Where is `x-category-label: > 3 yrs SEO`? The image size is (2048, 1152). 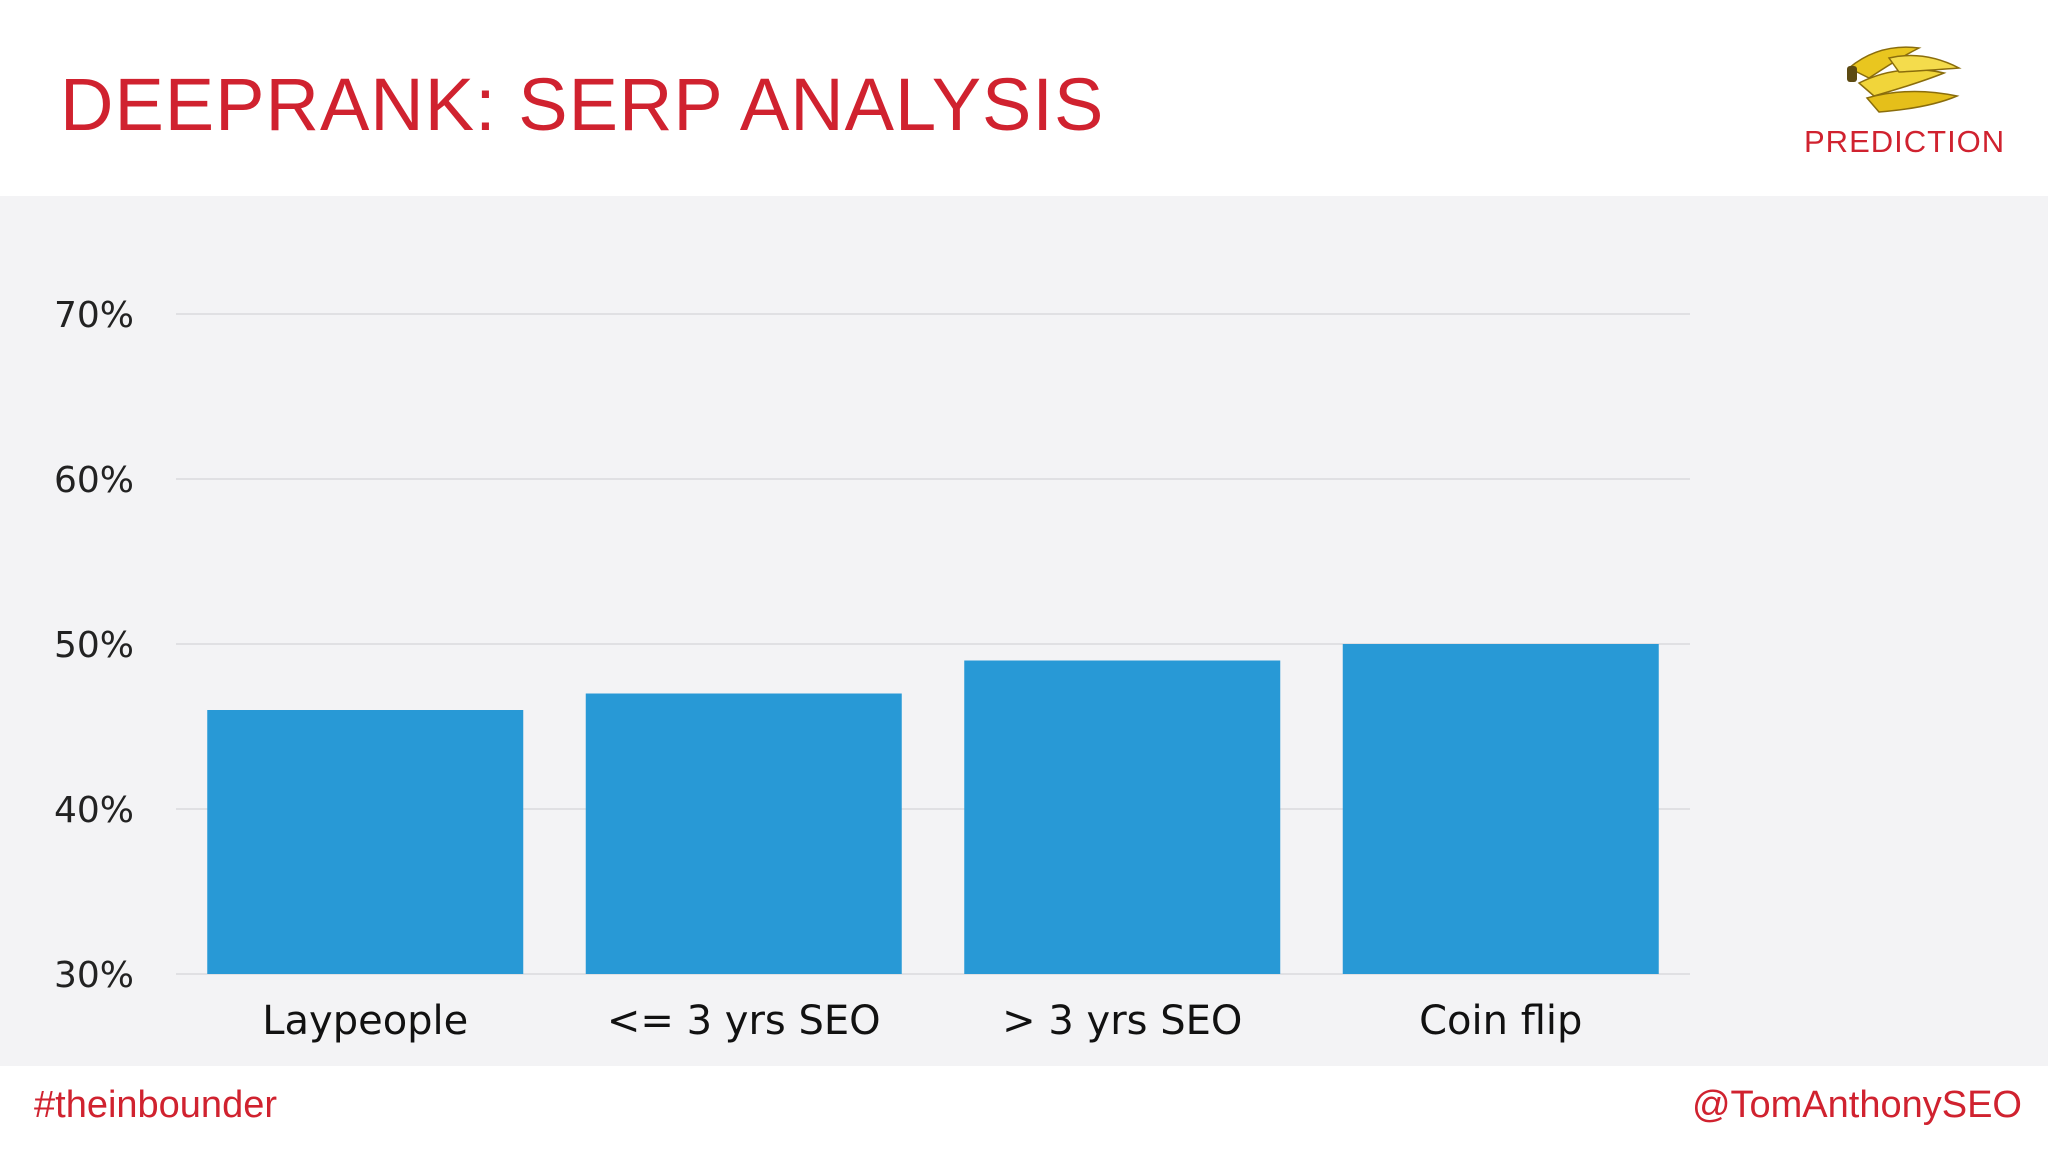 x-category-label: > 3 yrs SEO is located at coordinates (1122, 1021).